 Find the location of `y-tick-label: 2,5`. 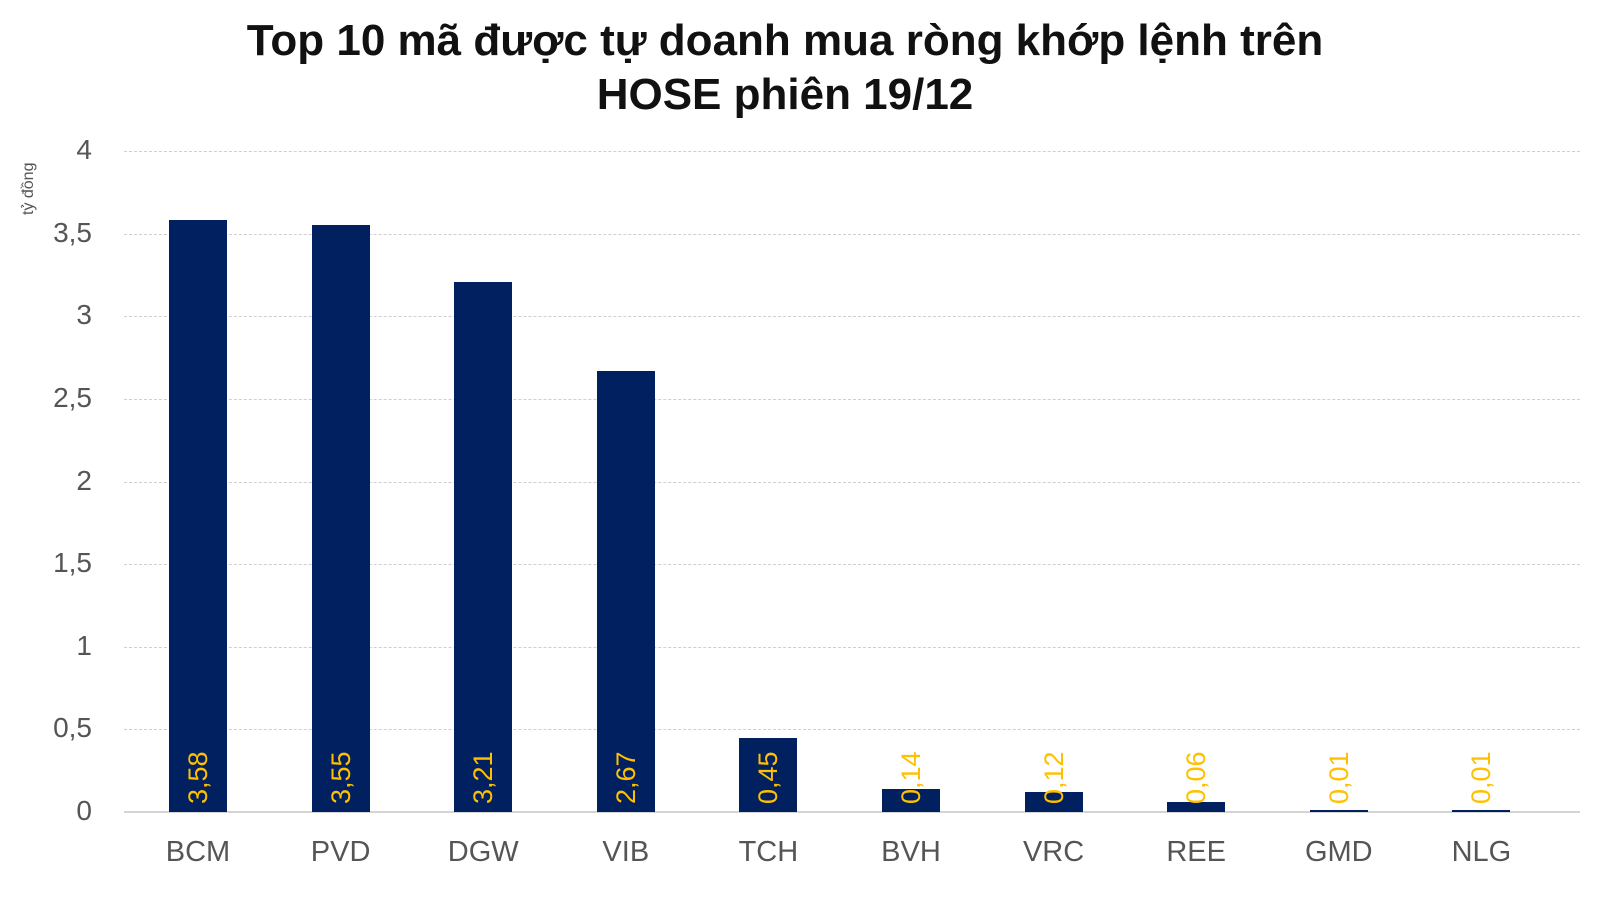

y-tick-label: 2,5 is located at coordinates (72, 397).